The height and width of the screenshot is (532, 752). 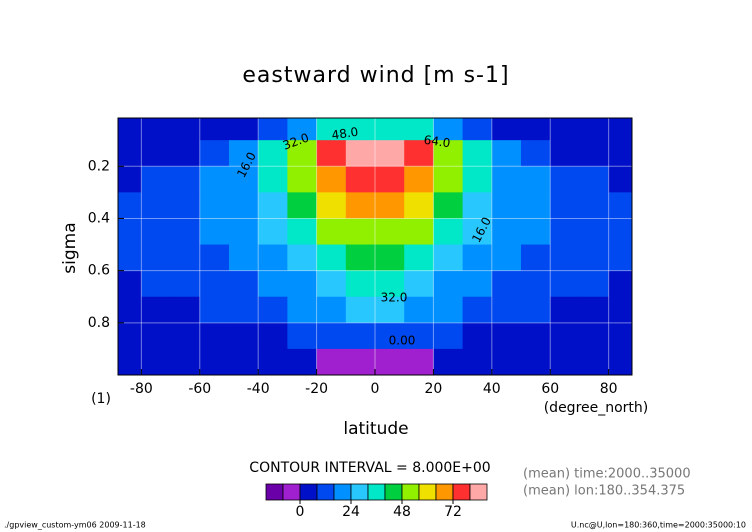 I want to click on x-tick-label: -40, so click(x=258, y=389).